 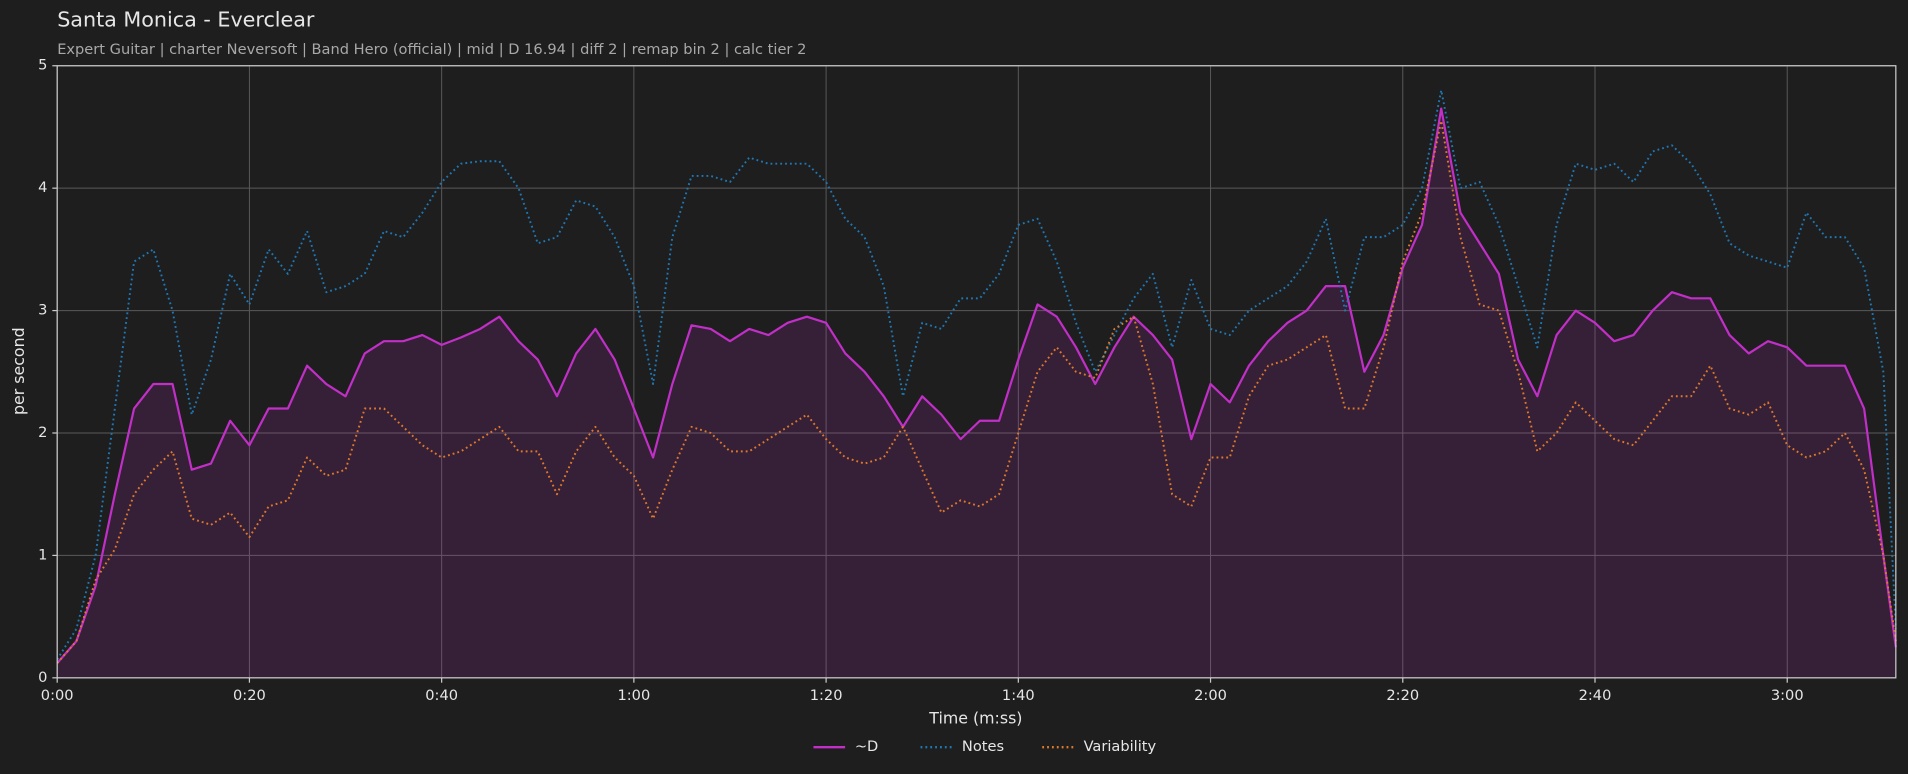 I want to click on legend-label: Notes, so click(x=983, y=746).